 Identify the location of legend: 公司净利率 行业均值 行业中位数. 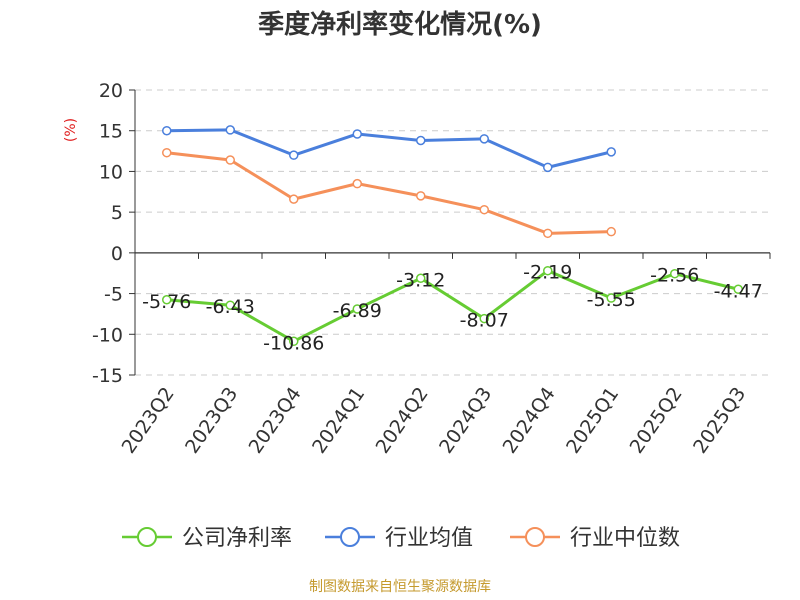
(401, 538).